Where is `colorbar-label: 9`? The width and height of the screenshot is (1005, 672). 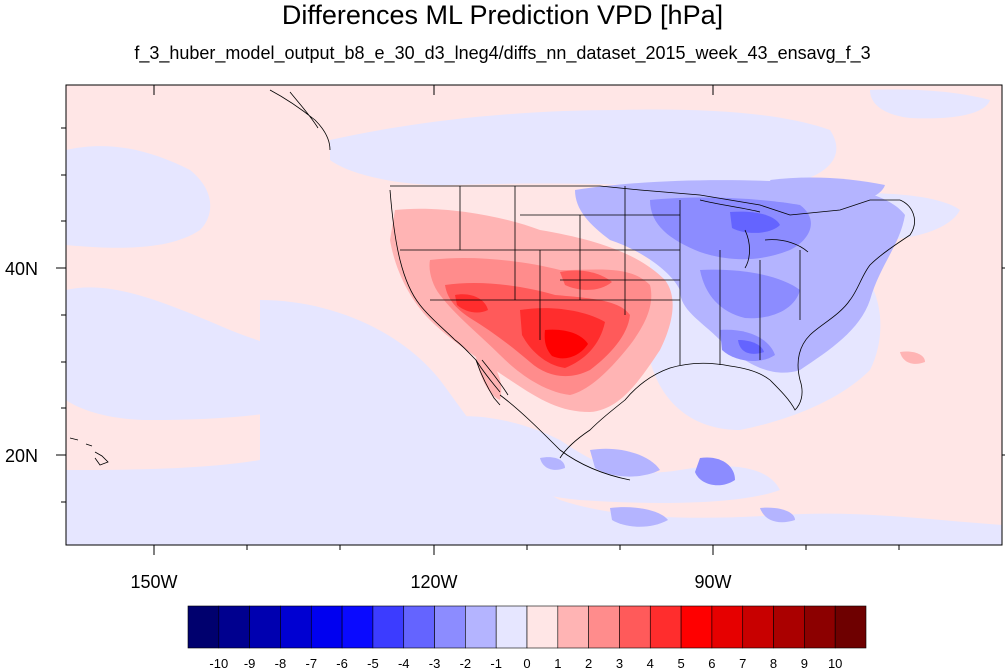
colorbar-label: 9 is located at coordinates (804, 663).